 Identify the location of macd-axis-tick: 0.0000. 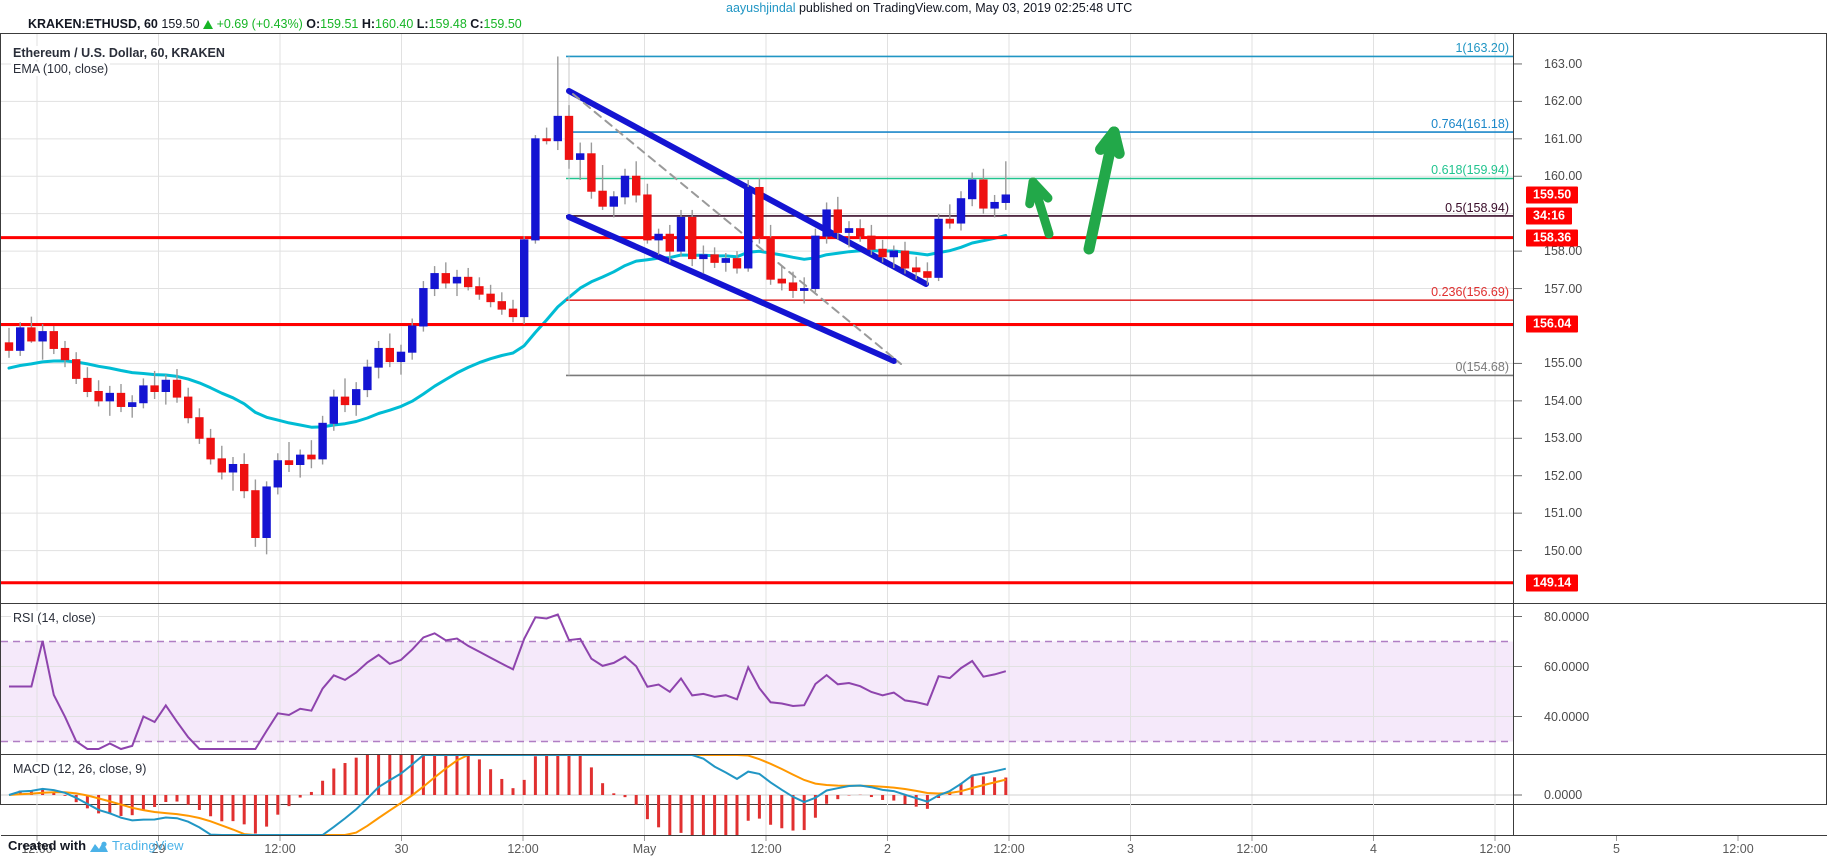
(1563, 795).